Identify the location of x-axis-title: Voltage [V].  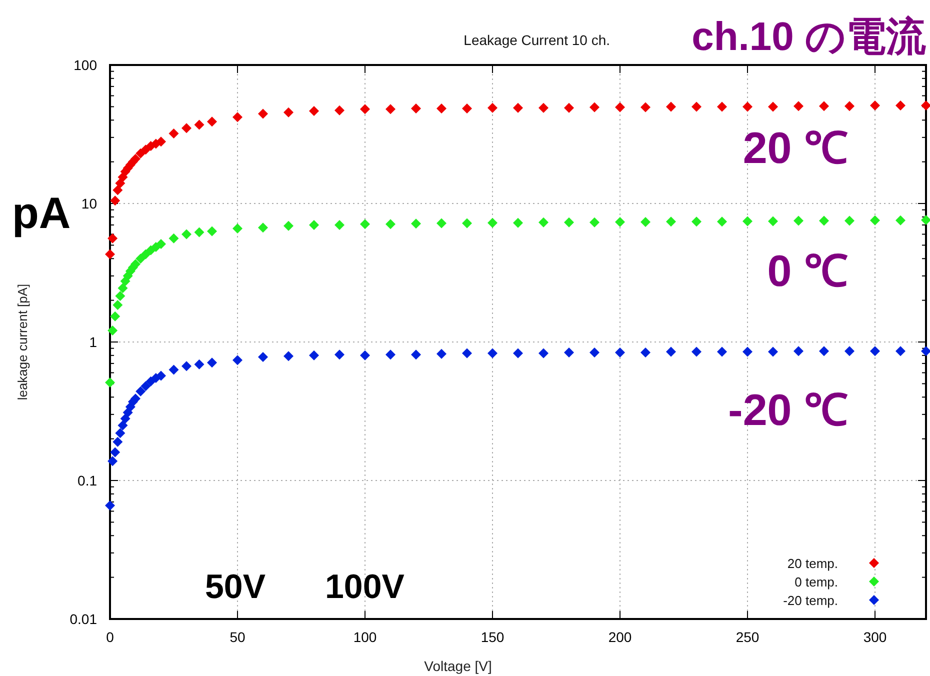
(458, 666).